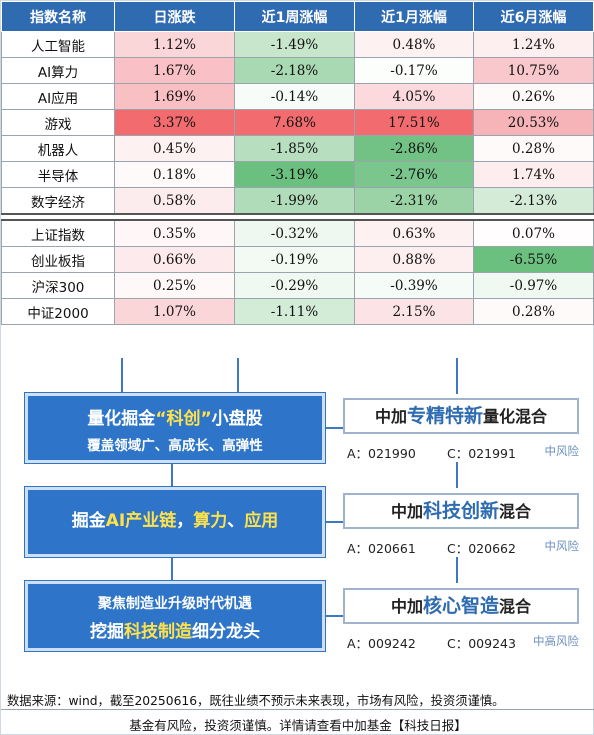  Describe the element at coordinates (261, 521) in the screenshot. I see `theme-highlight: 应用` at that location.